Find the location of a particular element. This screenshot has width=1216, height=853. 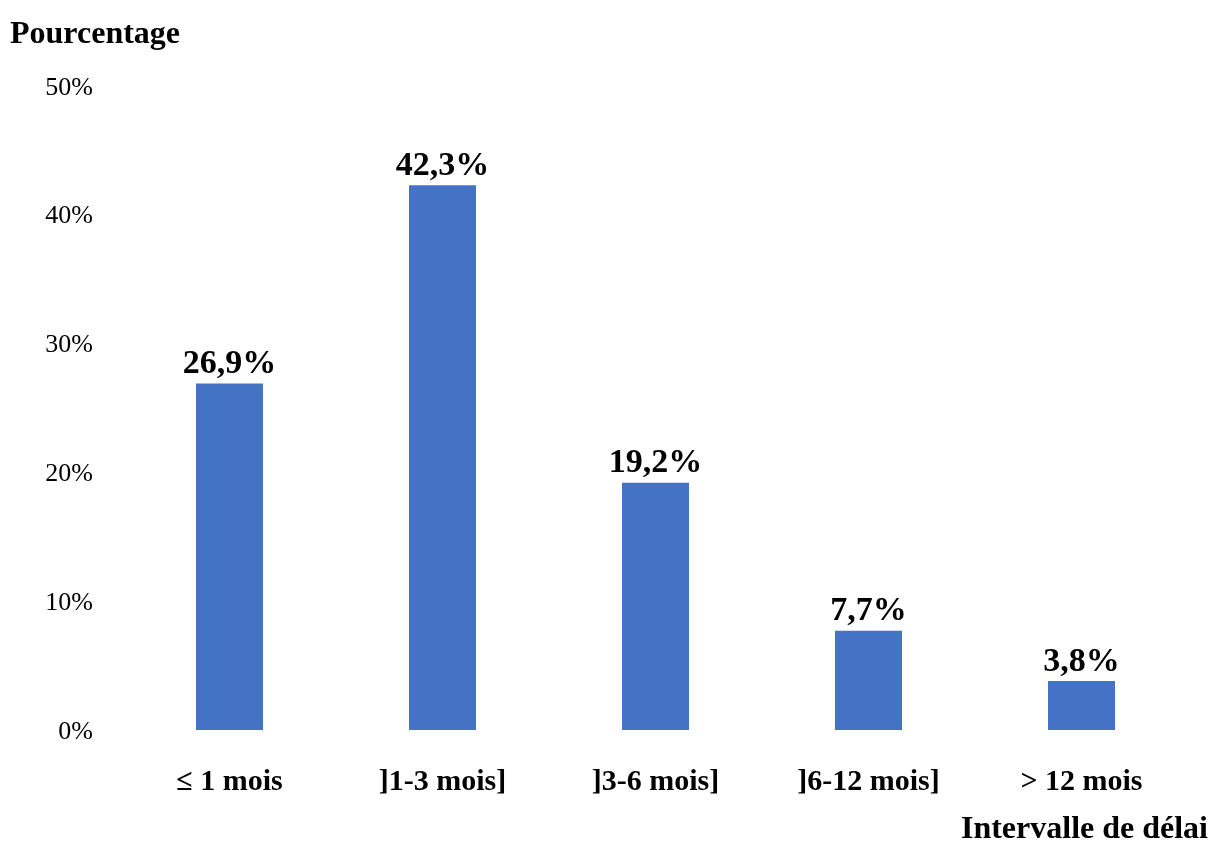

data-label: 7,7% is located at coordinates (868, 609).